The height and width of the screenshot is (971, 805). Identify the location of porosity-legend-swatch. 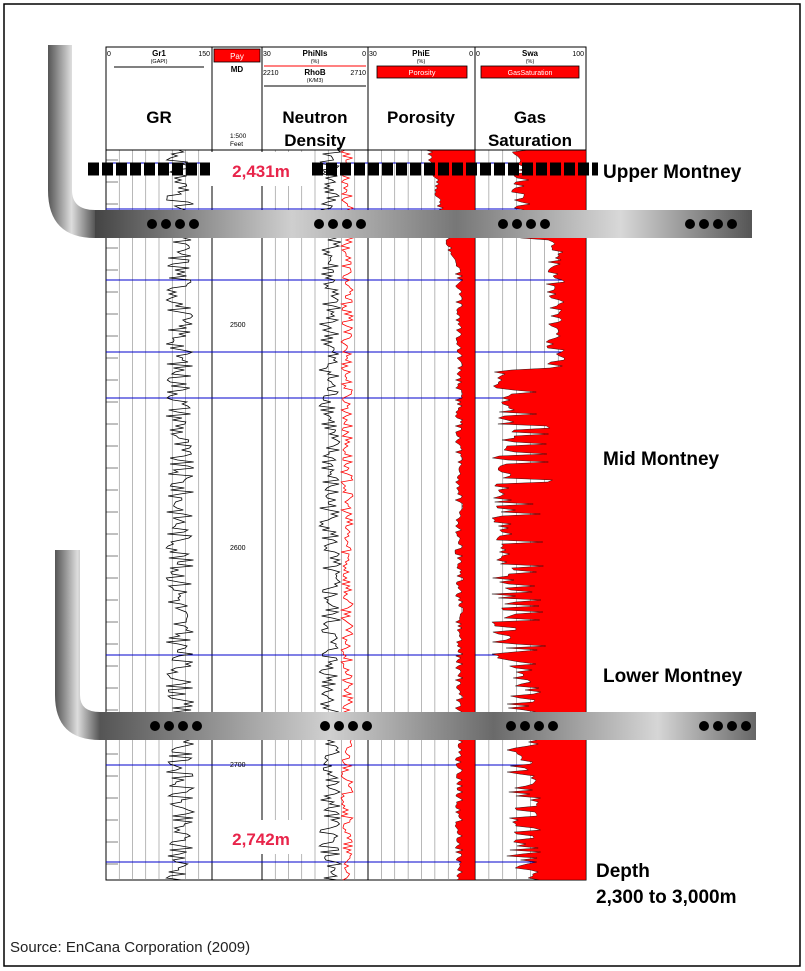
(422, 72).